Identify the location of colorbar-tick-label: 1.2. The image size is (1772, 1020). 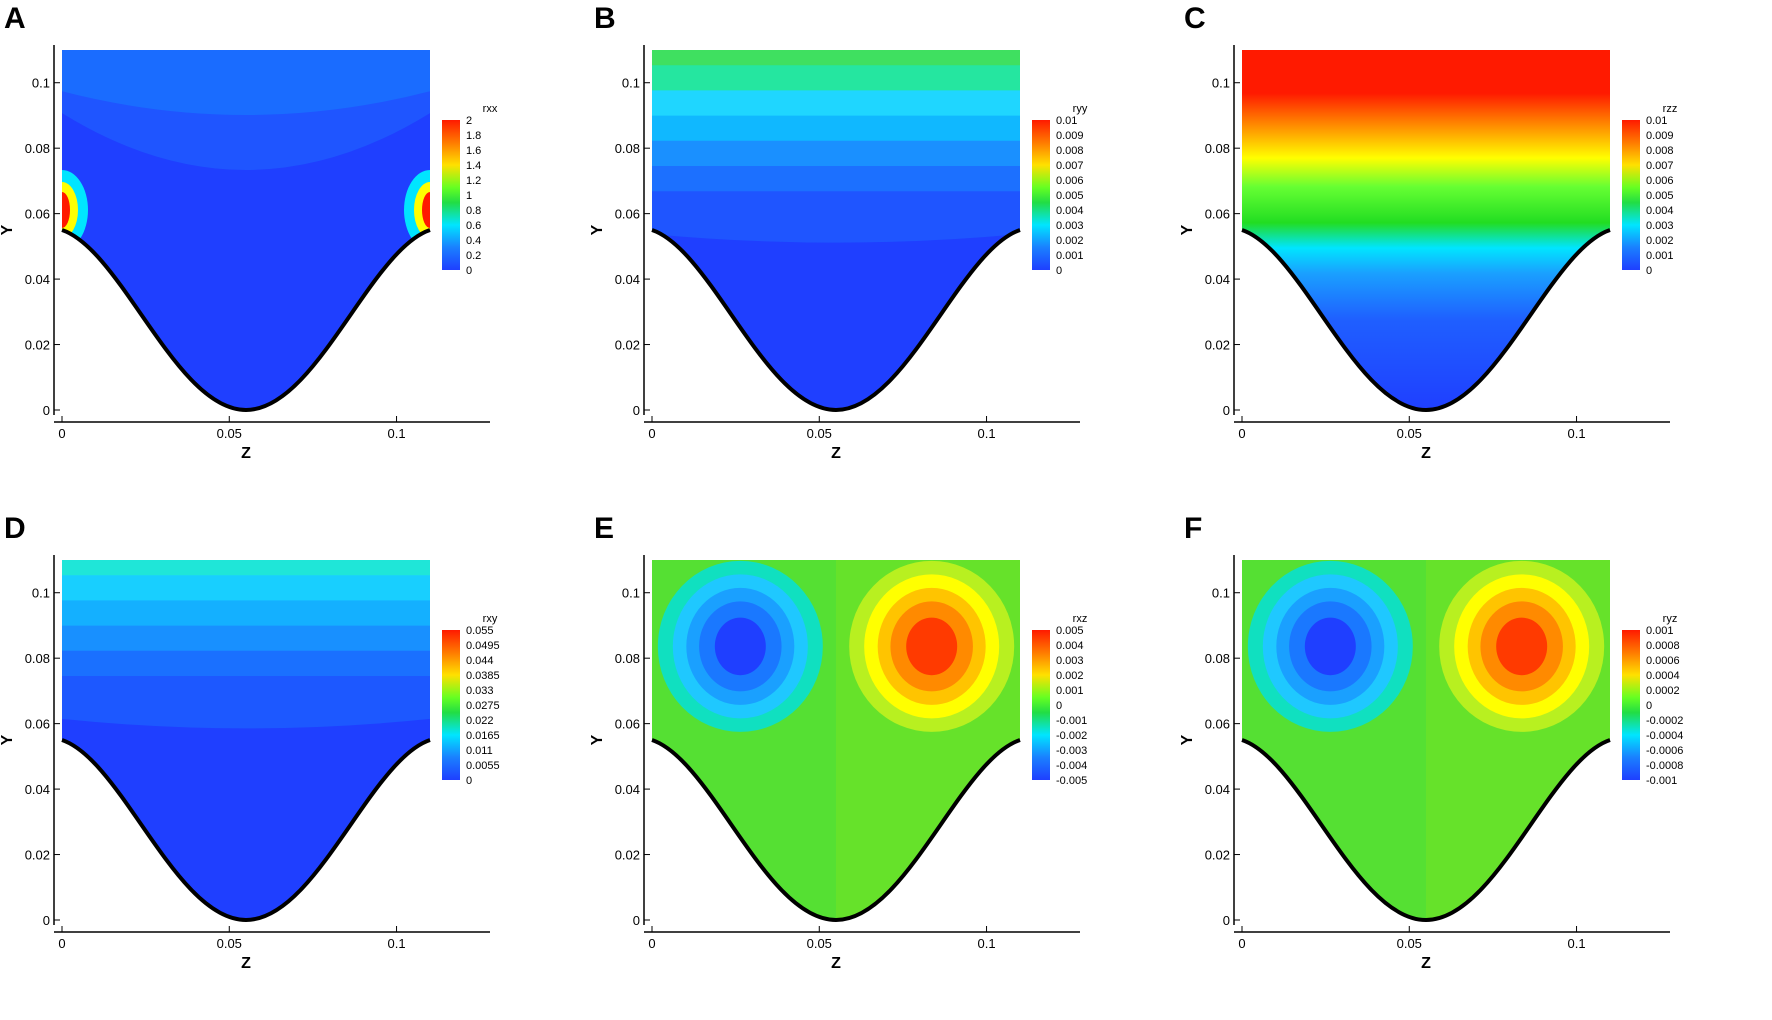
(473, 181).